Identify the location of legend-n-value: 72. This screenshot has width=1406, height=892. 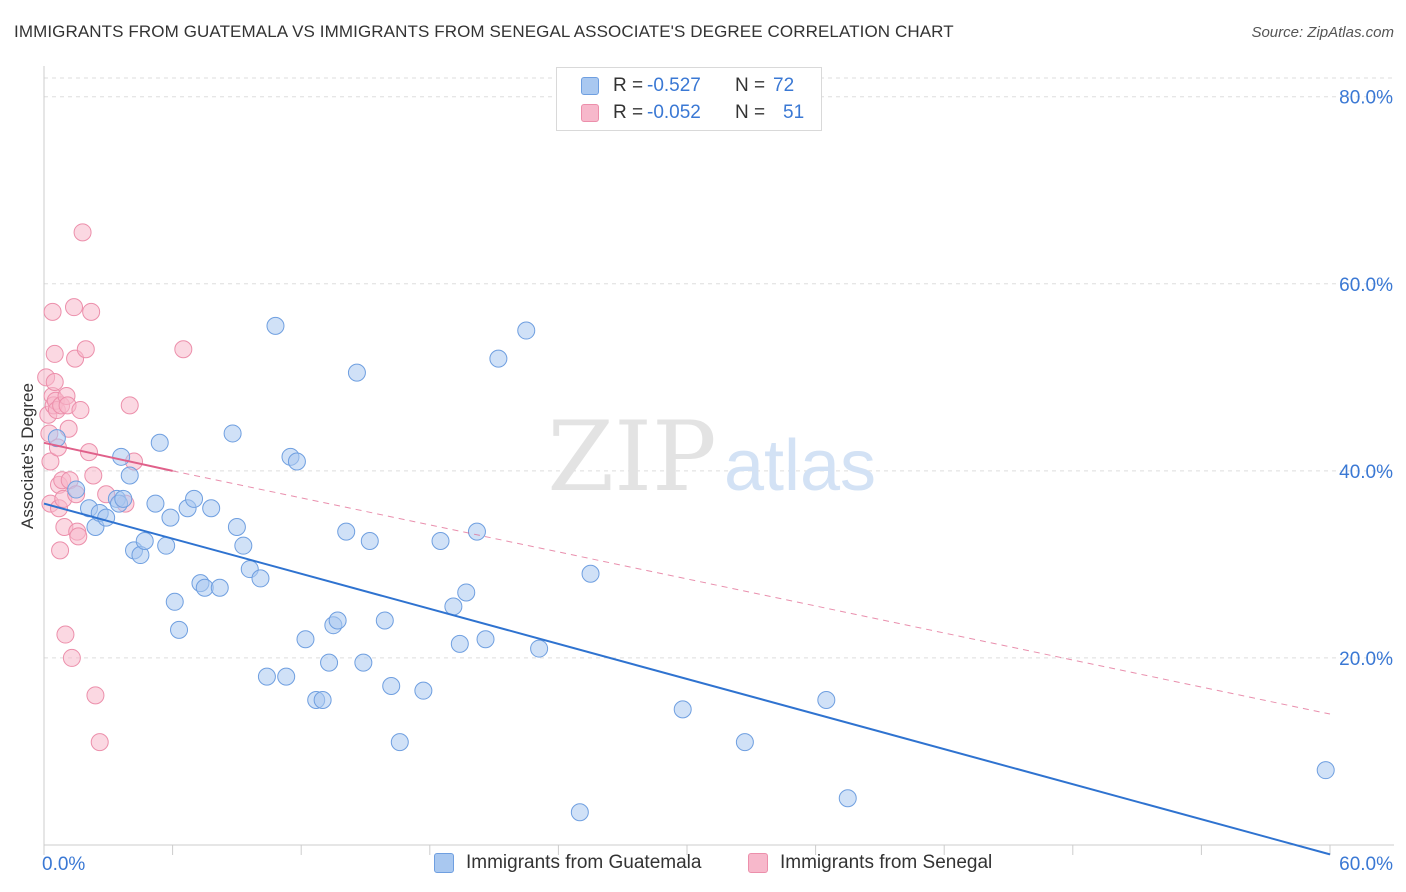
(784, 85).